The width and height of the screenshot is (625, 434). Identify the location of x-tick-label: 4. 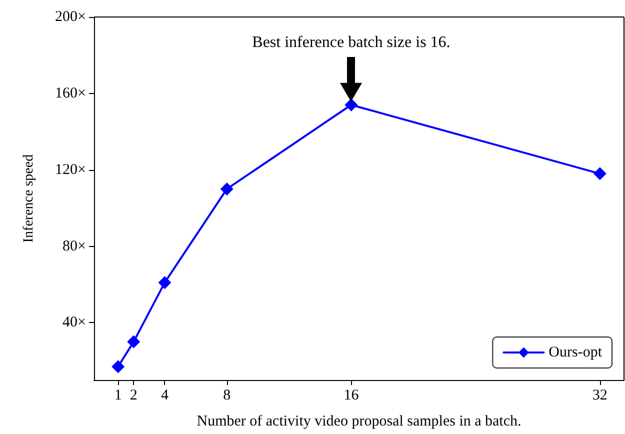
(164, 396).